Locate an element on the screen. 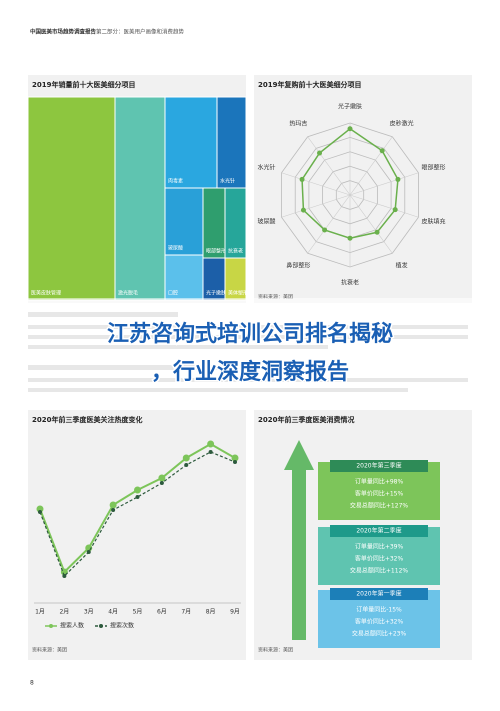 Image resolution: width=500 pixels, height=711 pixels. radar-axis-label: 抗衰老 is located at coordinates (350, 282).